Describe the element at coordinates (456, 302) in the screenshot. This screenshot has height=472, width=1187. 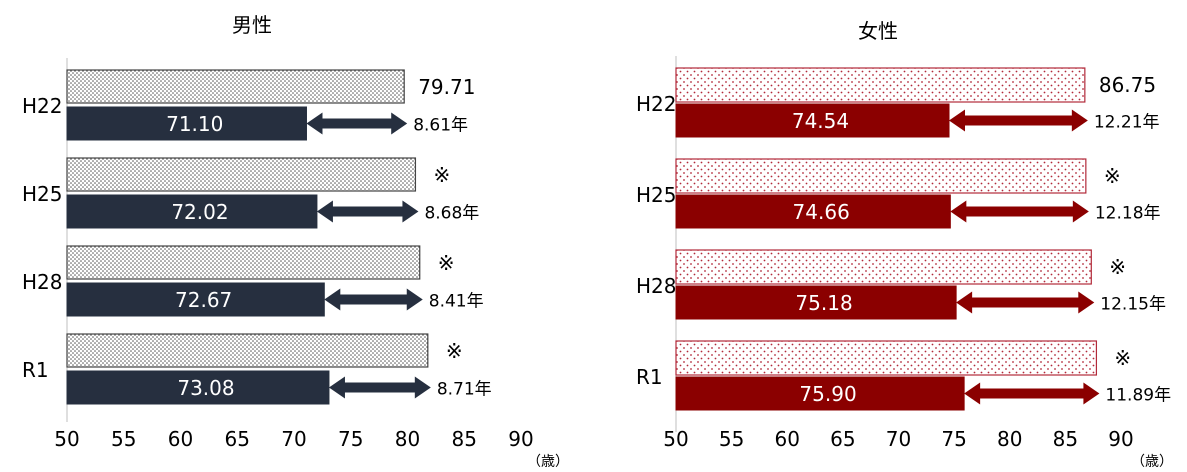
I see `gap-label: 8.41年` at that location.